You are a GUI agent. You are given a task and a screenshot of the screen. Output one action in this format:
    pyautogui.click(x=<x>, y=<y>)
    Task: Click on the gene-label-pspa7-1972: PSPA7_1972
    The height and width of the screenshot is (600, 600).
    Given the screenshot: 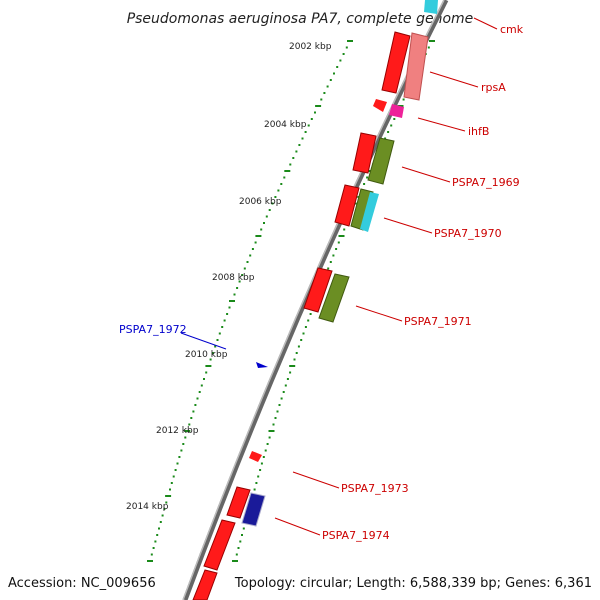 What is the action you would take?
    pyautogui.click(x=153, y=329)
    